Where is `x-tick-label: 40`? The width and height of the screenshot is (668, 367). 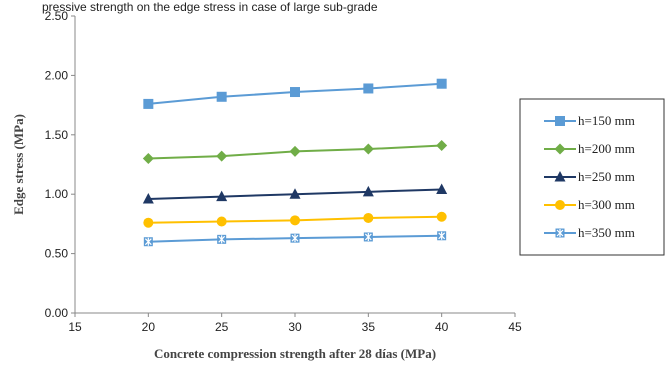
x-tick-label: 40 is located at coordinates (442, 327).